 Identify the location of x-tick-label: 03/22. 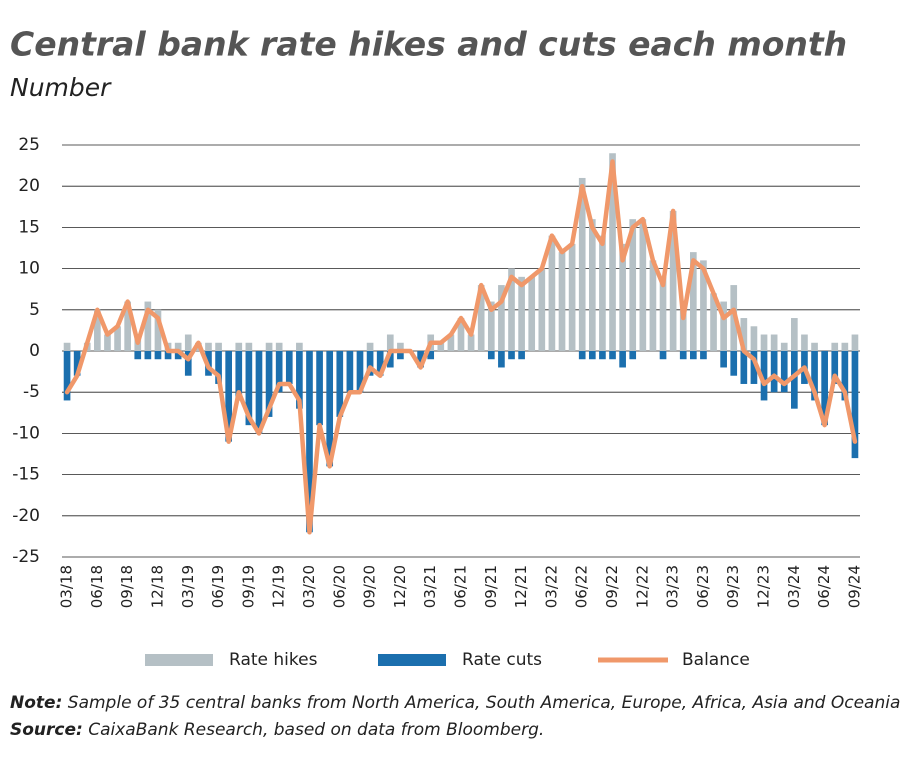
(551, 586).